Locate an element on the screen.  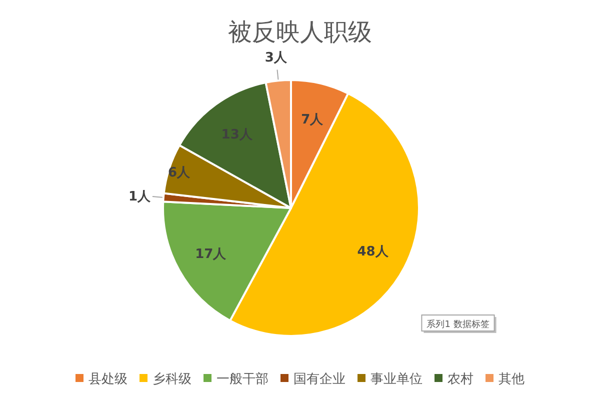
data-label: 48人 is located at coordinates (372, 252).